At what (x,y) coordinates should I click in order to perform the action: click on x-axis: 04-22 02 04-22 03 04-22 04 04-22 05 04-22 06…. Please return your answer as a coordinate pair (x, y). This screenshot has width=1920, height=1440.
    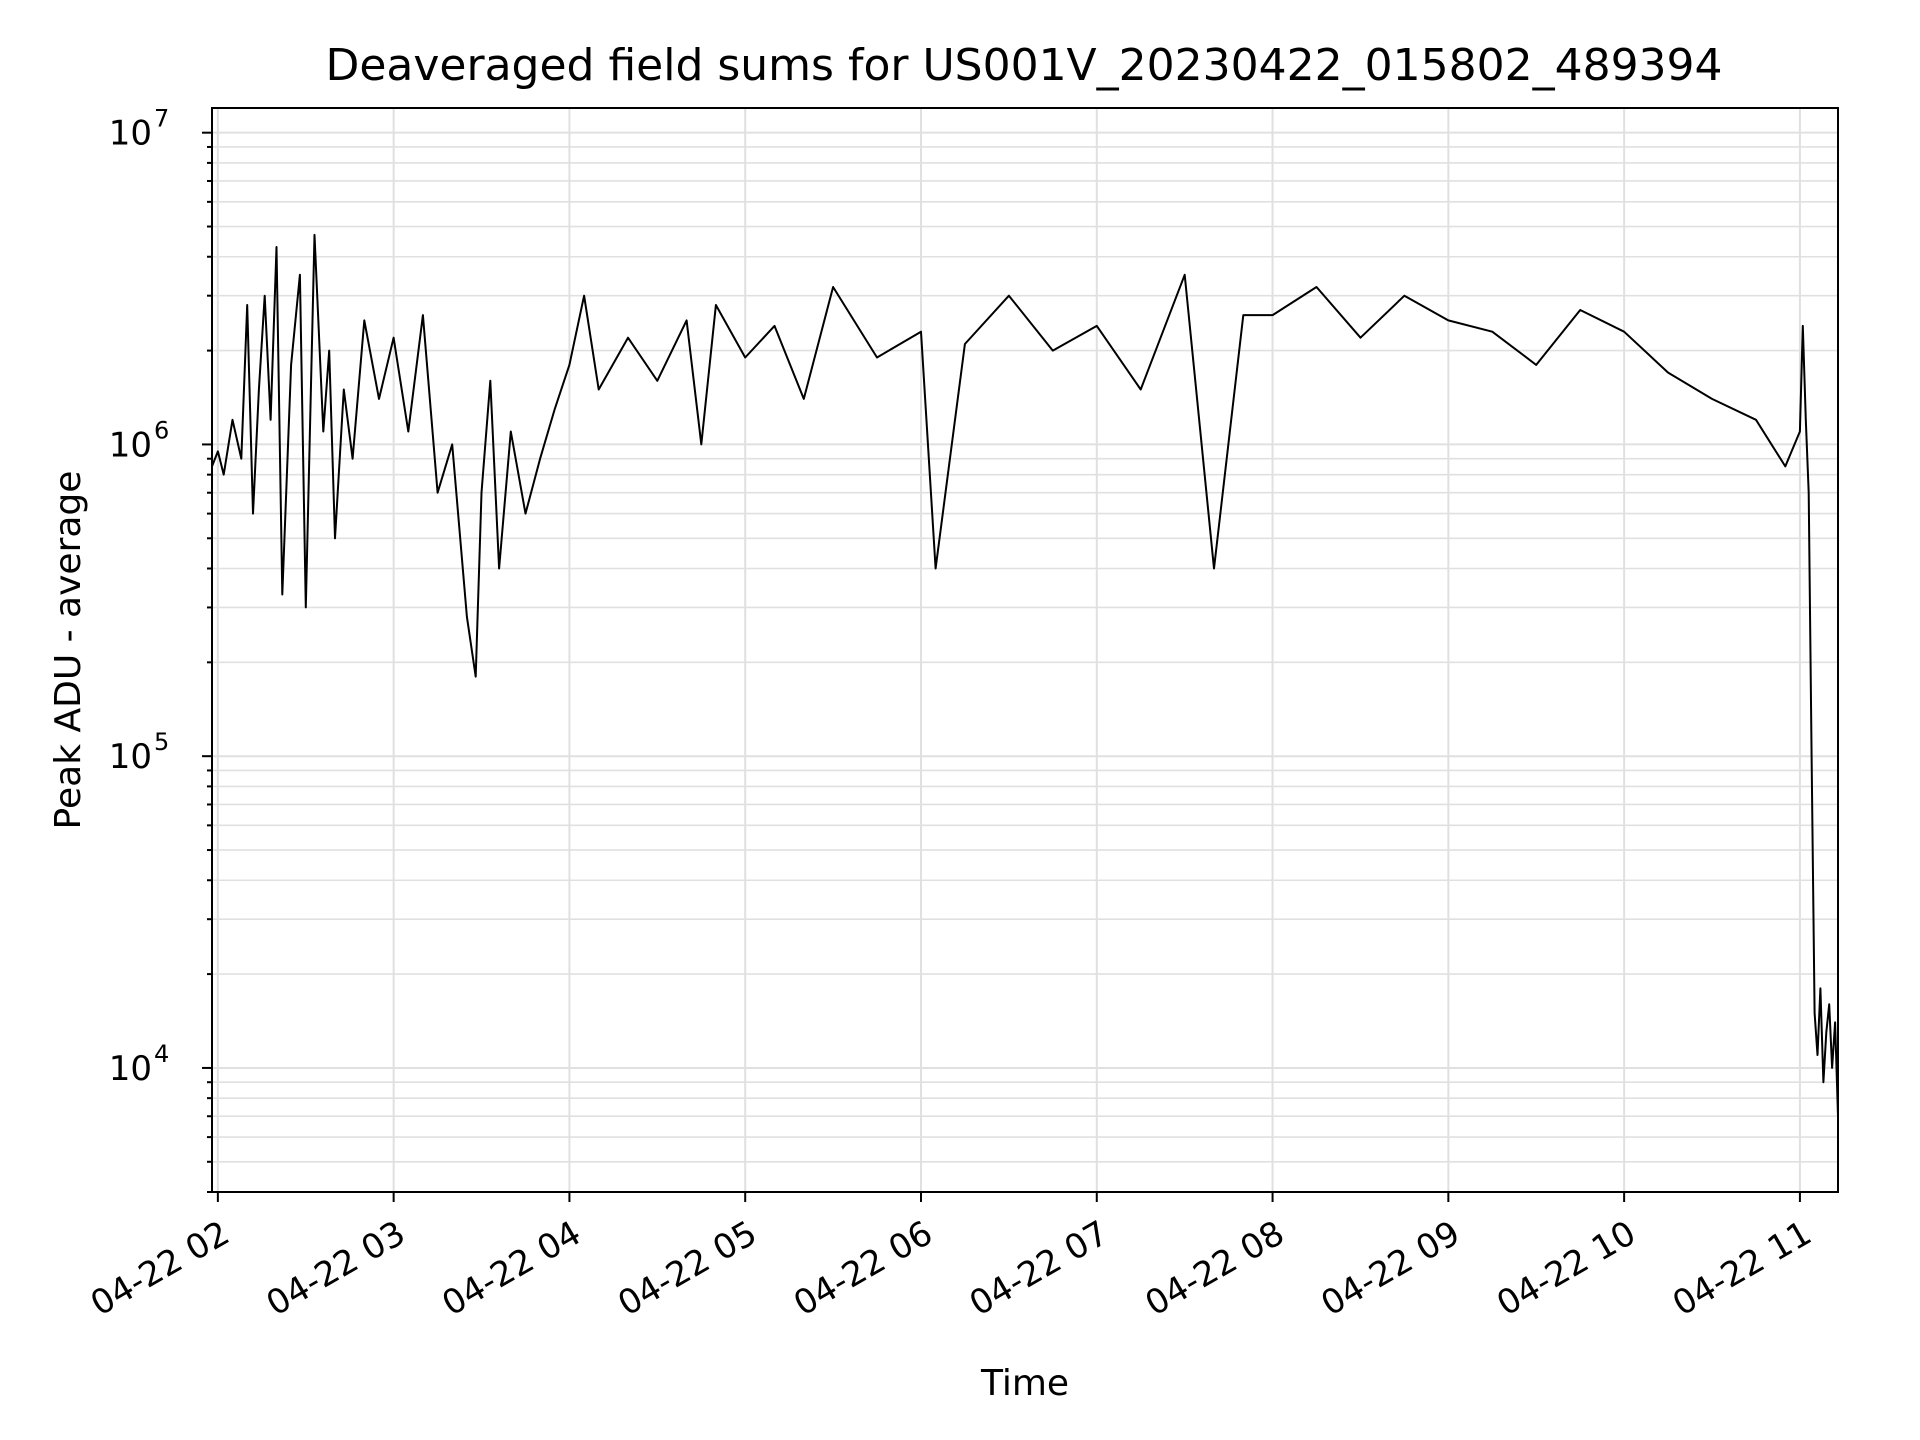
    Looking at the image, I should click on (951, 1258).